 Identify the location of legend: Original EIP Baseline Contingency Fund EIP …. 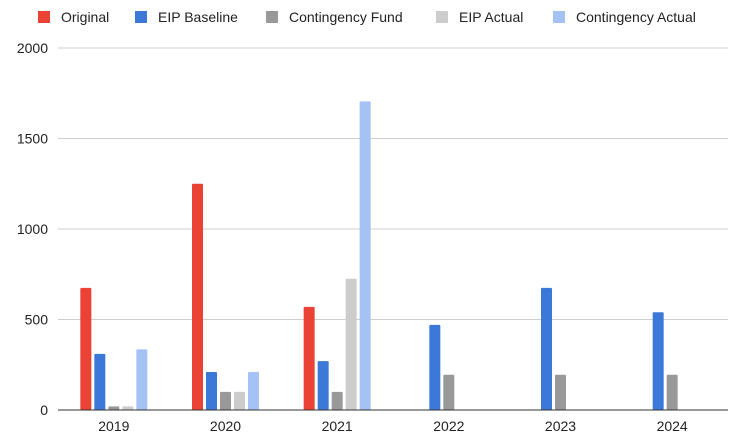
(367, 17).